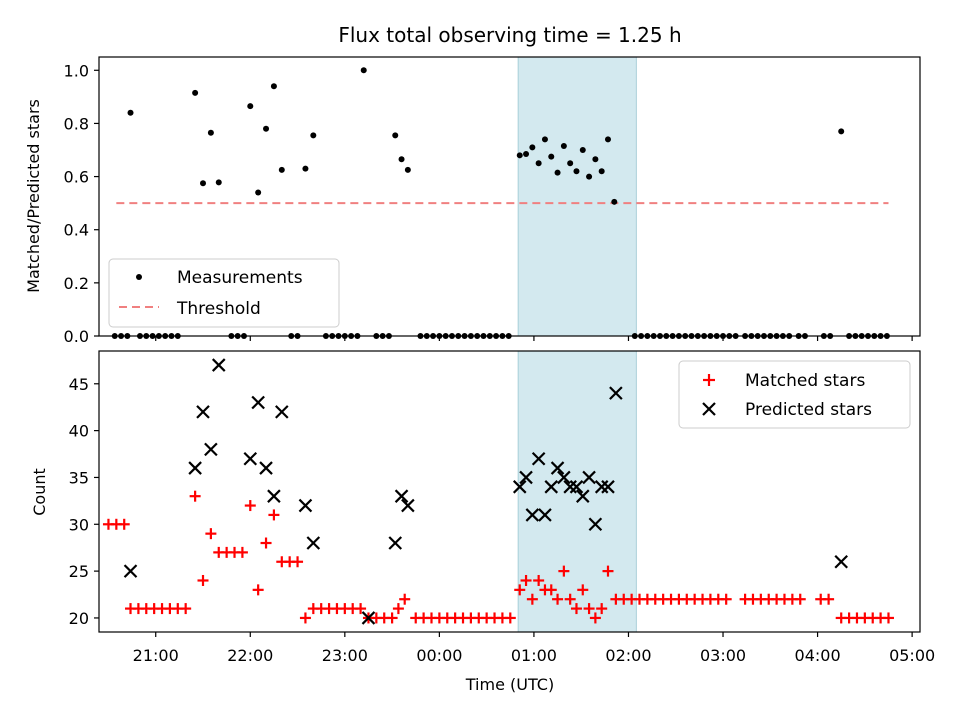 This screenshot has height=720, width=960. Describe the element at coordinates (218, 309) in the screenshot. I see `legend-threshold-label: Threshold` at that location.